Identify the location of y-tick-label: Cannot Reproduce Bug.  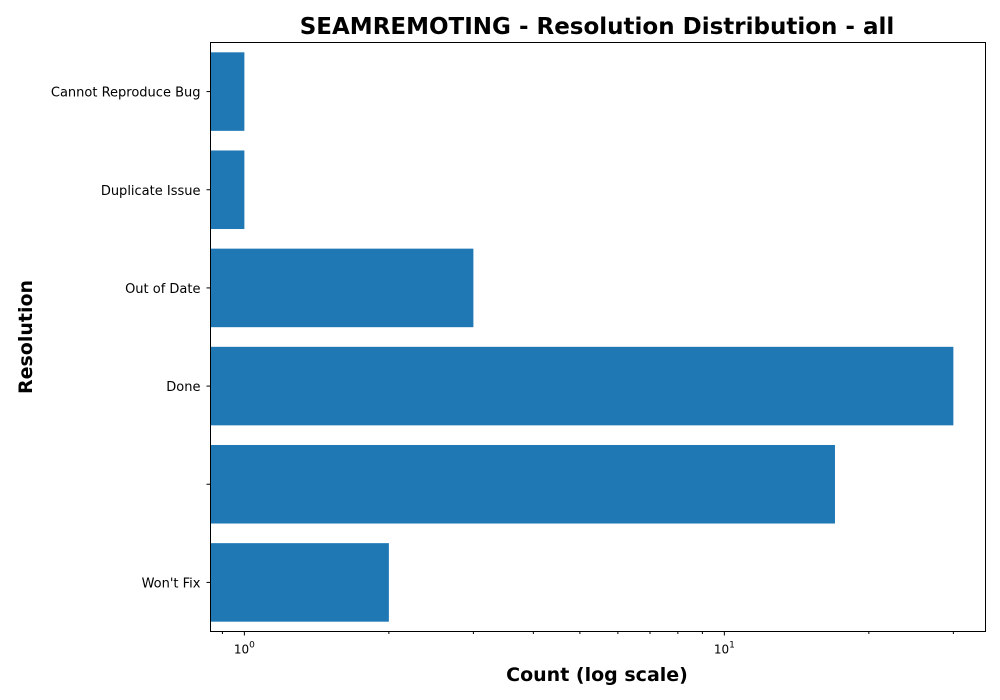
(126, 93).